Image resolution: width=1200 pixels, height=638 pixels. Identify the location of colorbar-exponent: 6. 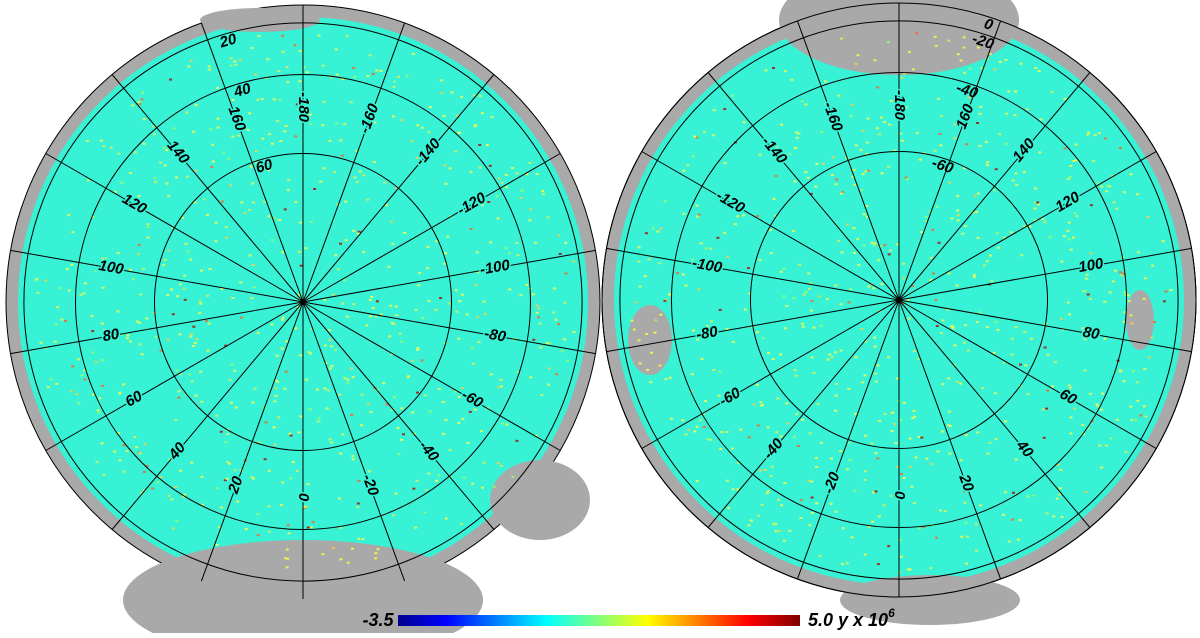
(891, 613).